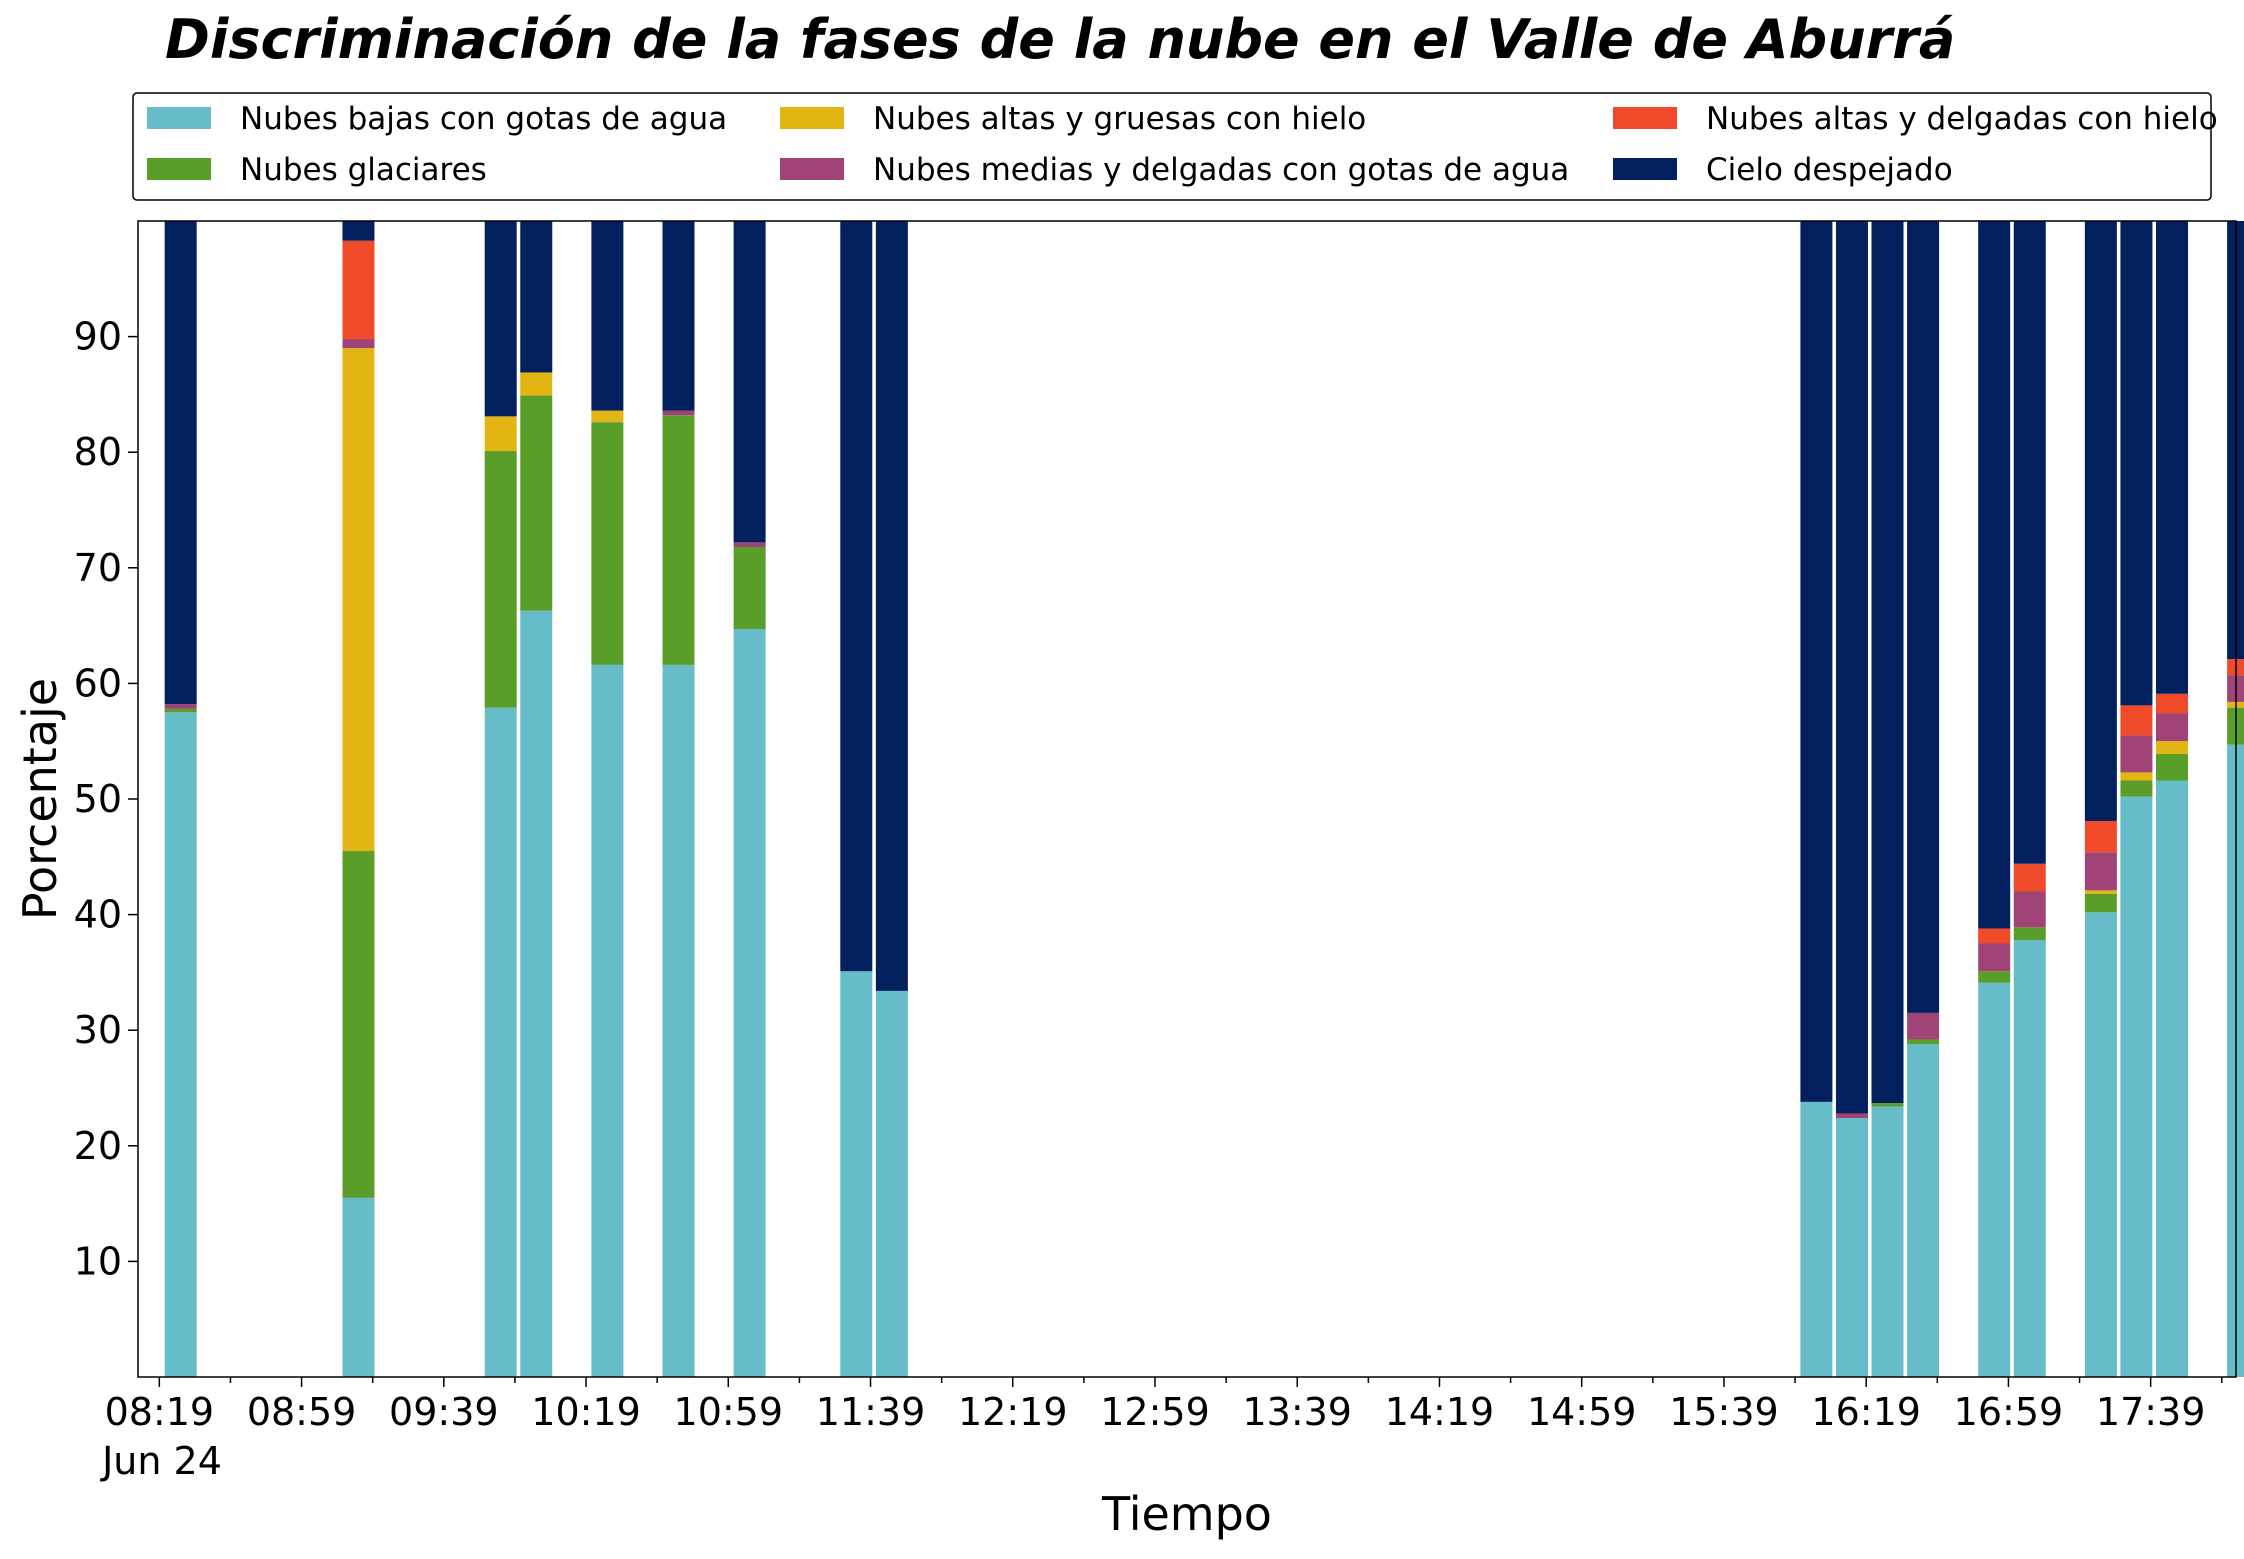 This screenshot has height=1559, width=2244. I want to click on x-tick-label: 15:39, so click(1724, 1412).